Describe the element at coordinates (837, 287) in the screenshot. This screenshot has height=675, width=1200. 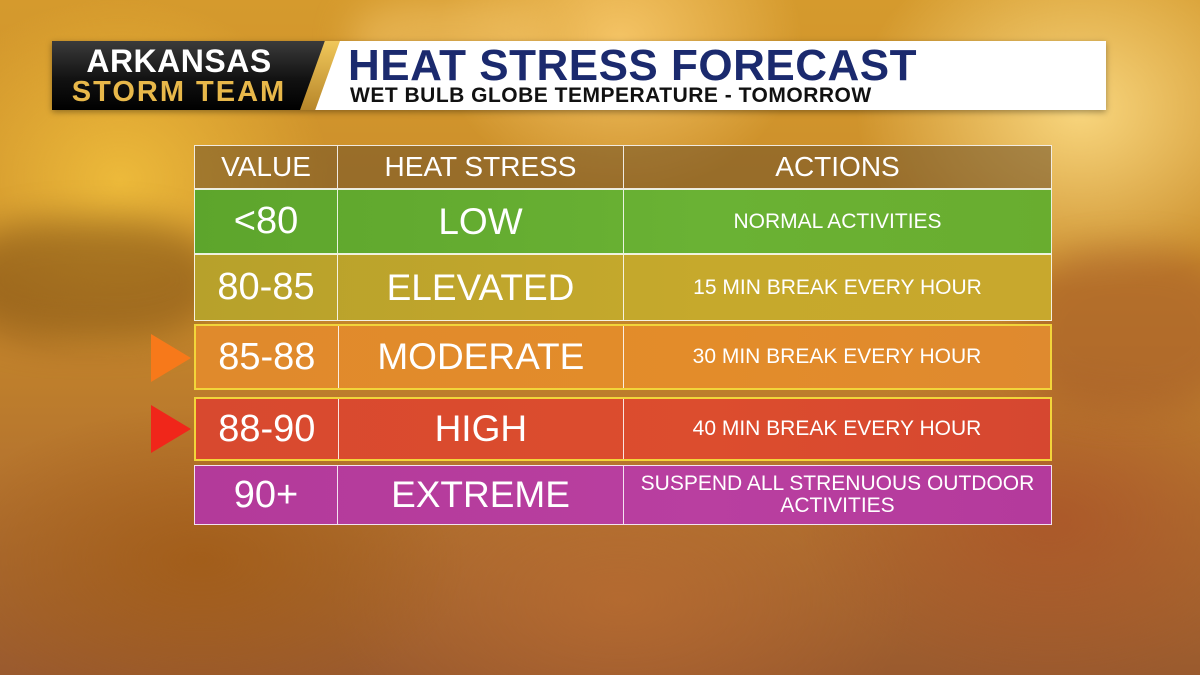
I see `row-action: 15 MIN BREAK EVERY HOUR` at that location.